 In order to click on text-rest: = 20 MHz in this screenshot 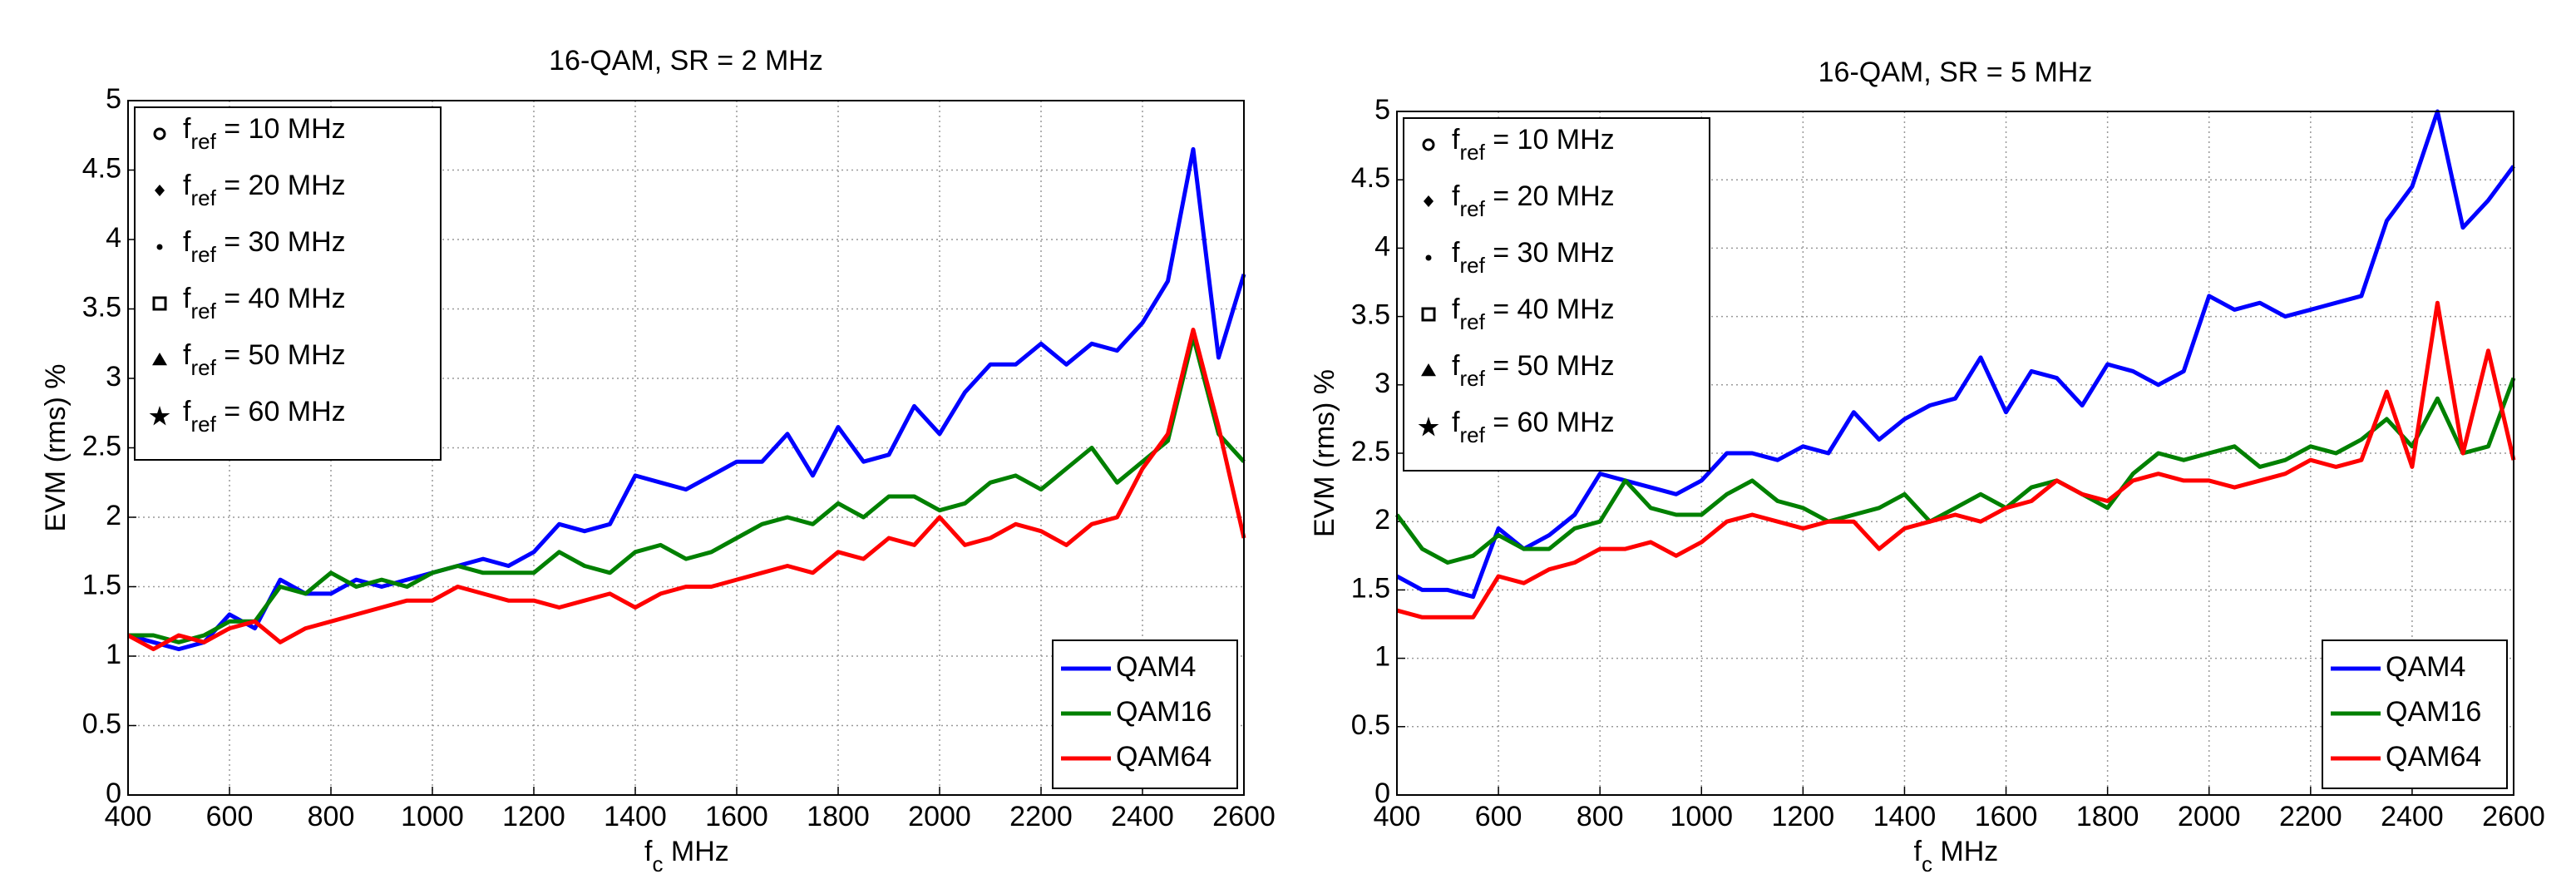, I will do `click(1550, 196)`.